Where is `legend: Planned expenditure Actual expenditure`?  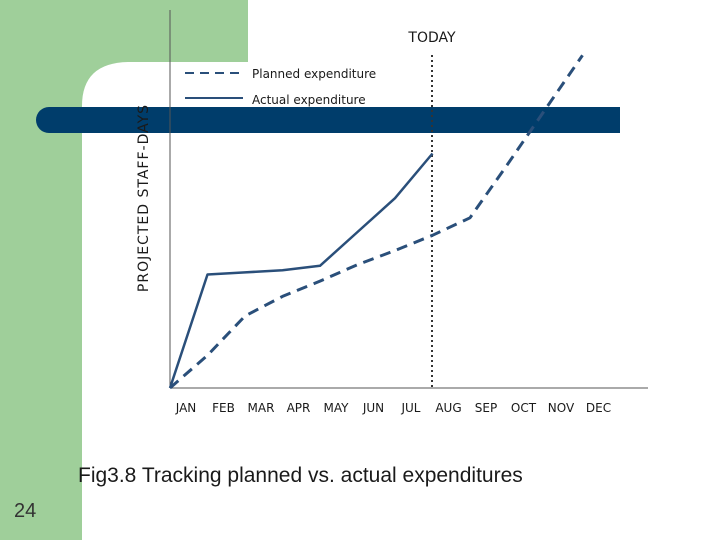 legend: Planned expenditure Actual expenditure is located at coordinates (280, 87).